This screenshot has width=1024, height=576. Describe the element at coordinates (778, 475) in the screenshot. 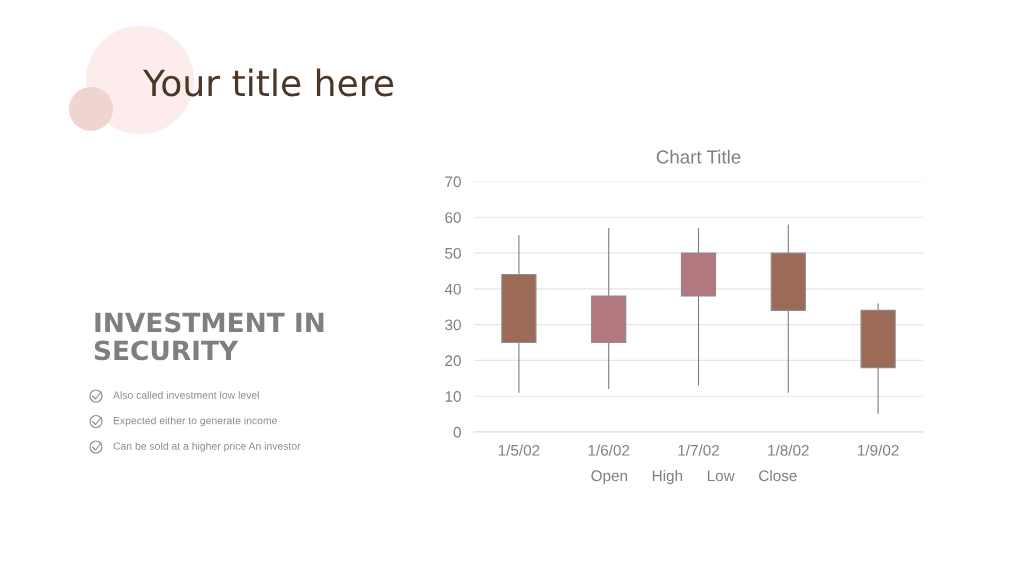

I see `text: Close` at that location.